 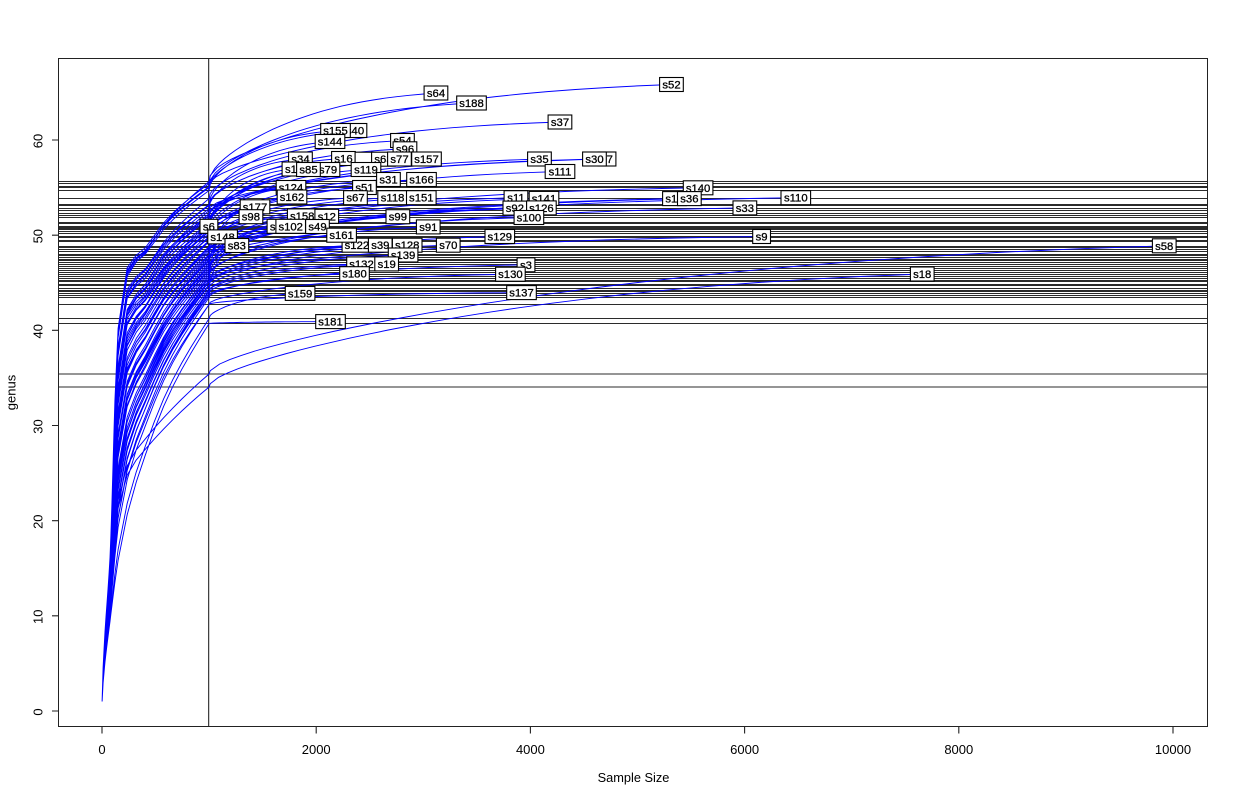 What do you see at coordinates (796, 199) in the screenshot?
I see `svg-text: s110` at bounding box center [796, 199].